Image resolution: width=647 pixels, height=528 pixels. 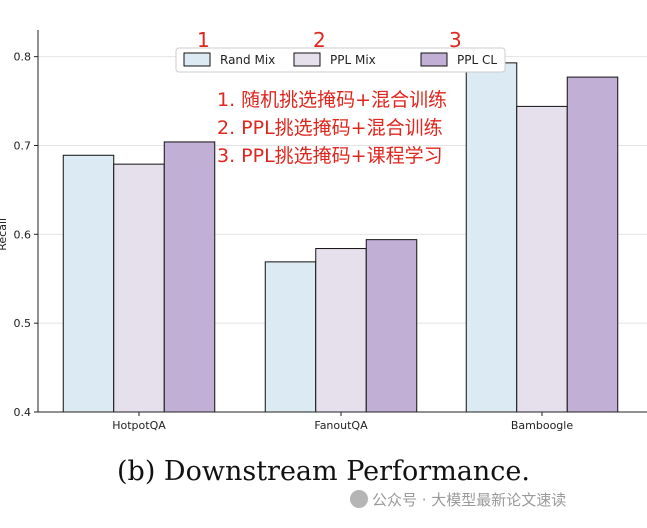 What do you see at coordinates (469, 500) in the screenshot?
I see `watermark-text: 公众号 · 大模型最新论文速读` at bounding box center [469, 500].